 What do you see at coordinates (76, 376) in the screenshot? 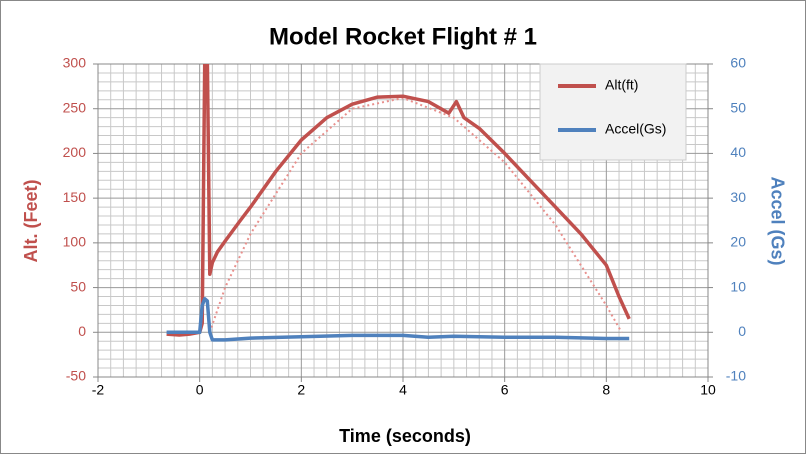
I see `y-tick-label: -50` at bounding box center [76, 376].